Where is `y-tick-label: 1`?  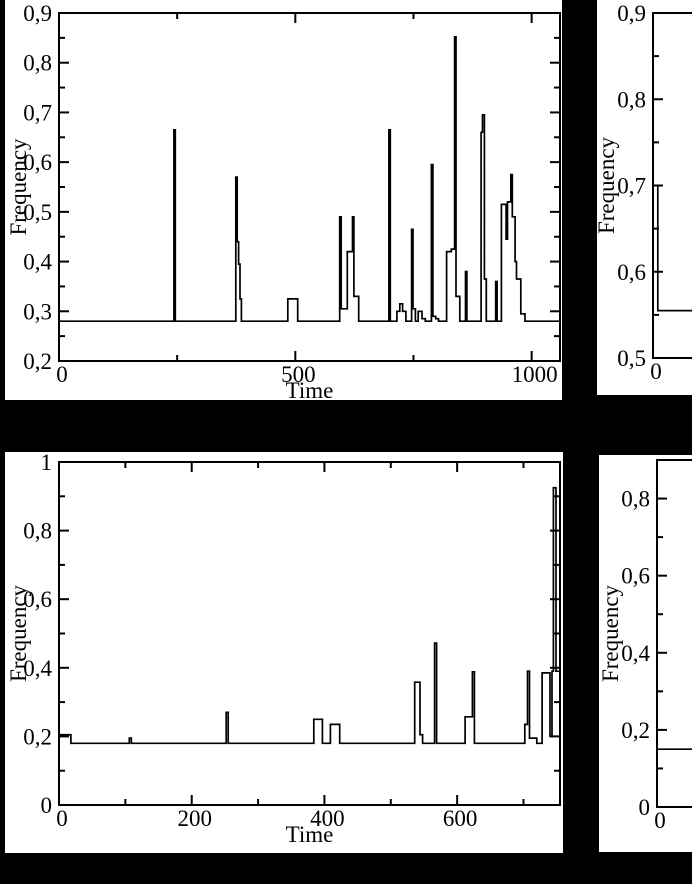 y-tick-label: 1 is located at coordinates (47, 463).